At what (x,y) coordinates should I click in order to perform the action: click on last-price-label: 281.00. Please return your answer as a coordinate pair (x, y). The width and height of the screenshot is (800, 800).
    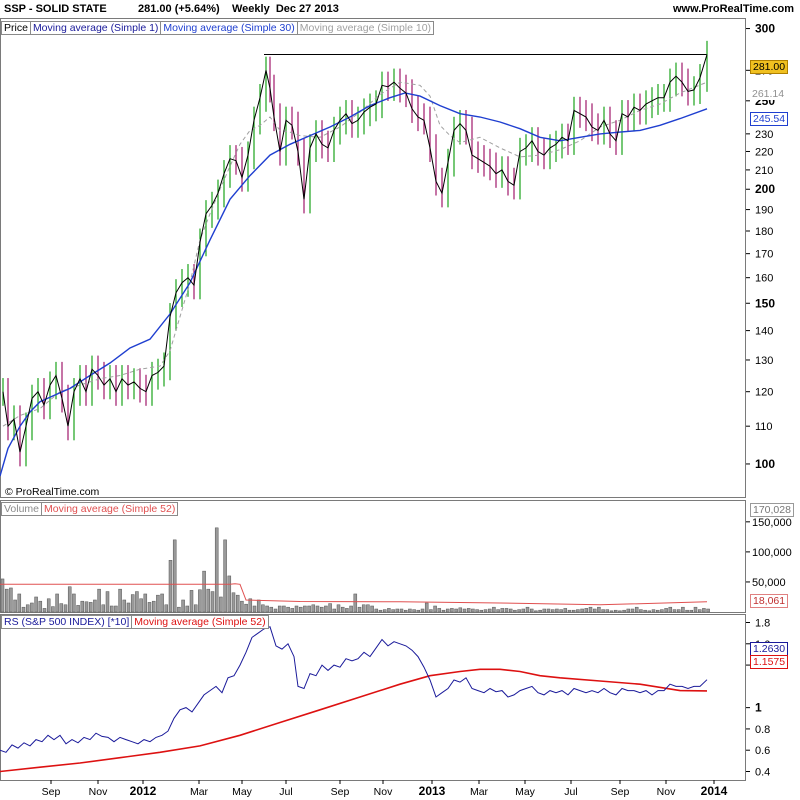
    Looking at the image, I should click on (769, 67).